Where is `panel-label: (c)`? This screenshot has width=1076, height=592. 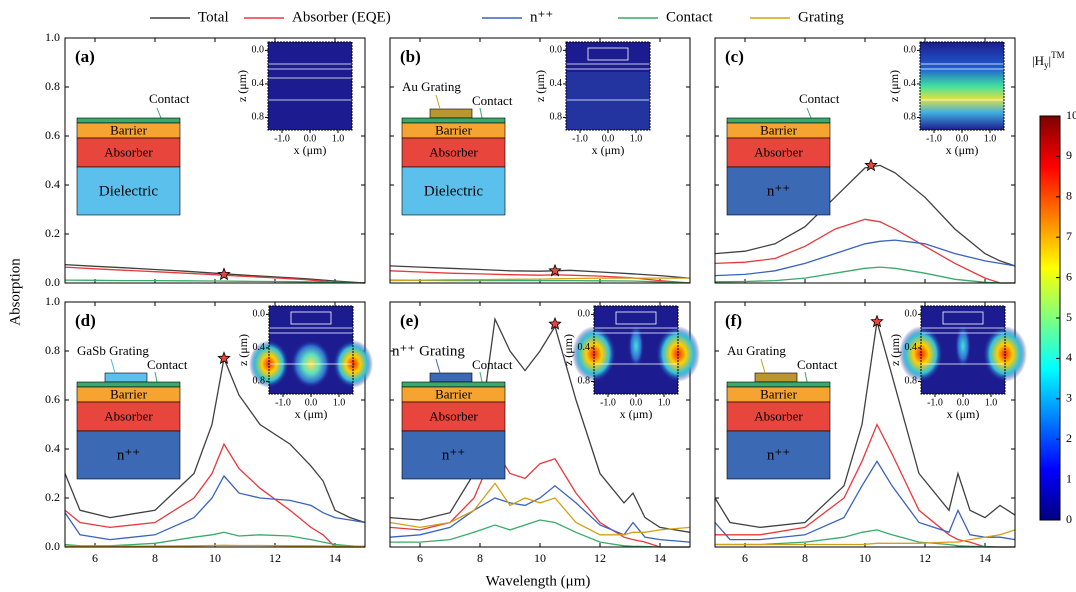 panel-label: (c) is located at coordinates (734, 56).